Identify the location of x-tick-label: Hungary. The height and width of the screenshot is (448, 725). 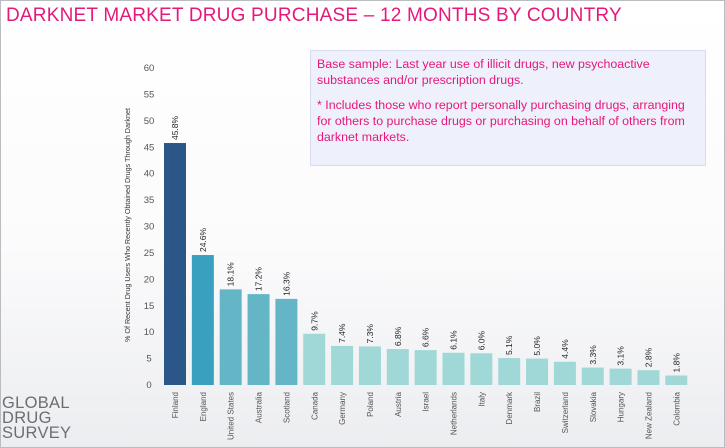
(621, 407).